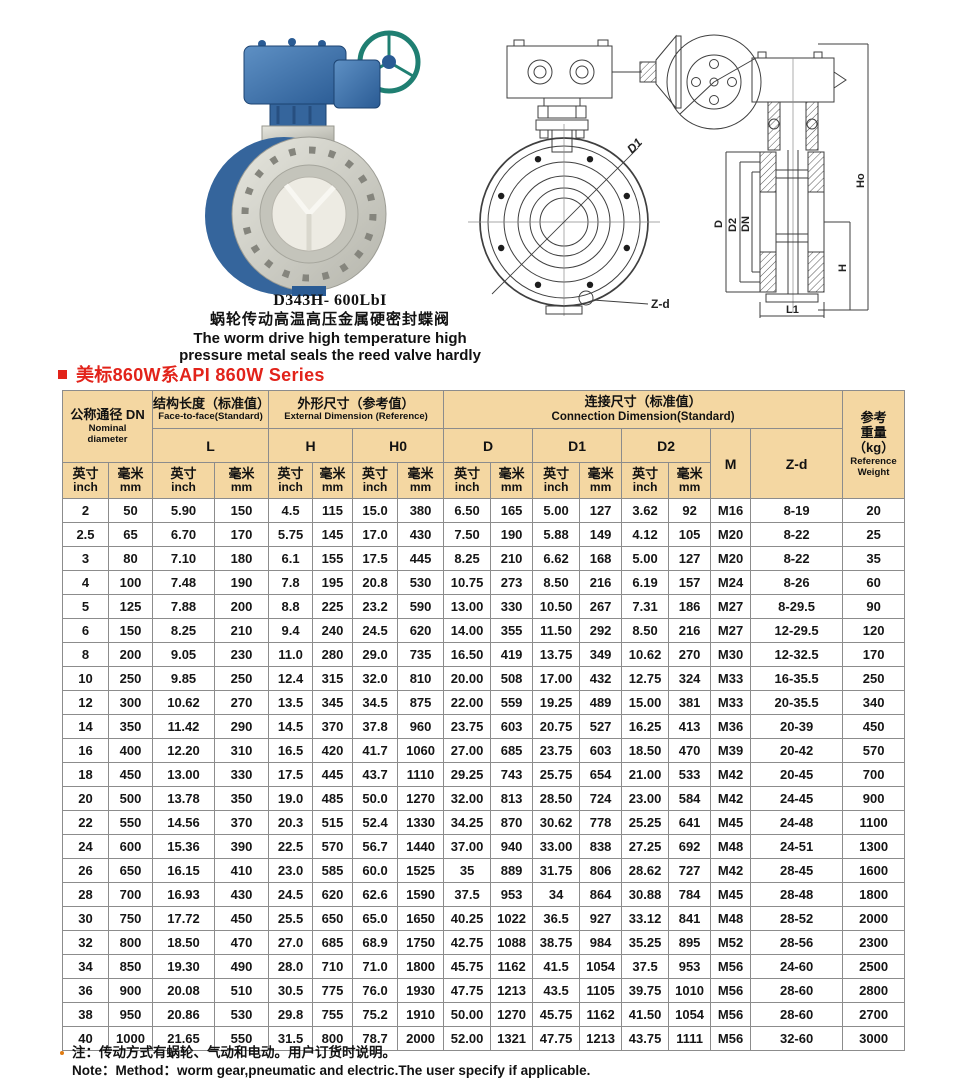 The height and width of the screenshot is (1092, 960). I want to click on table-cell: 20.75, so click(556, 726).